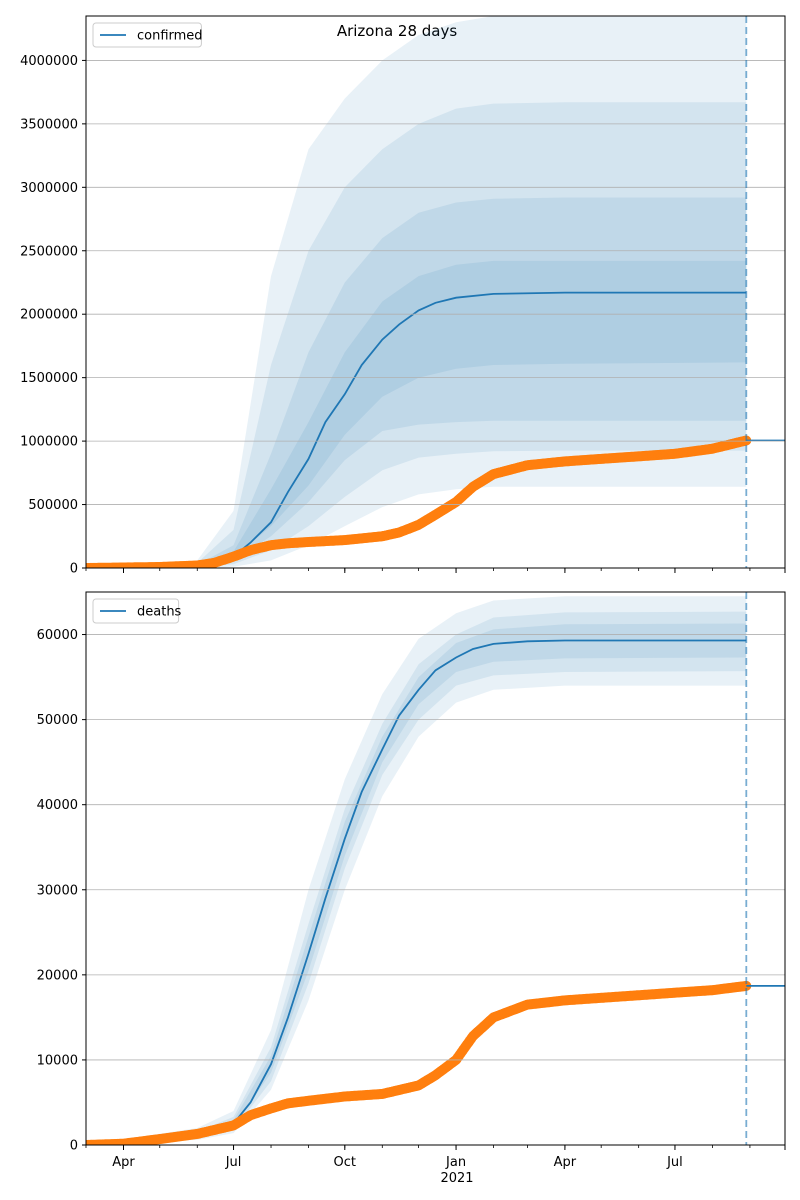  I want to click on y-tick-label: 50000, so click(57, 720).